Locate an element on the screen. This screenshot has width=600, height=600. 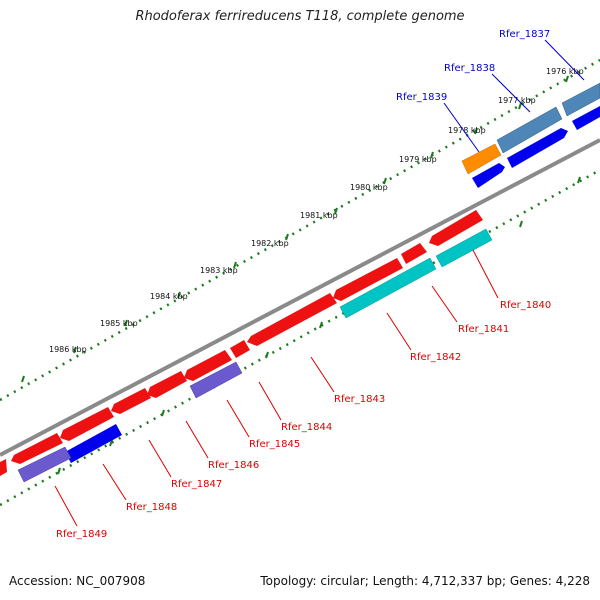
label-rfer-1849: Rfer_1849 is located at coordinates (81, 534).